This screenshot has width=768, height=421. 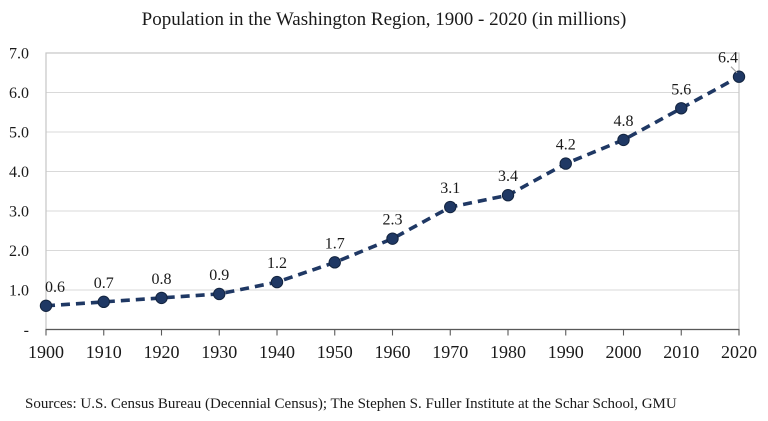 I want to click on x-tick-label: 1980, so click(x=508, y=352).